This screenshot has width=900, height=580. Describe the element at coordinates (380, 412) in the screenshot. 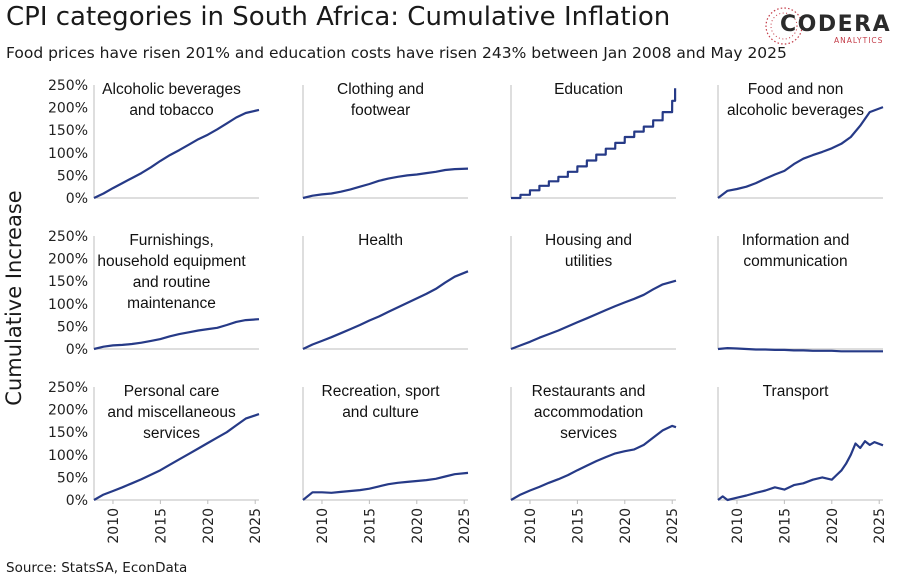

I see `panel-title: and culture` at that location.